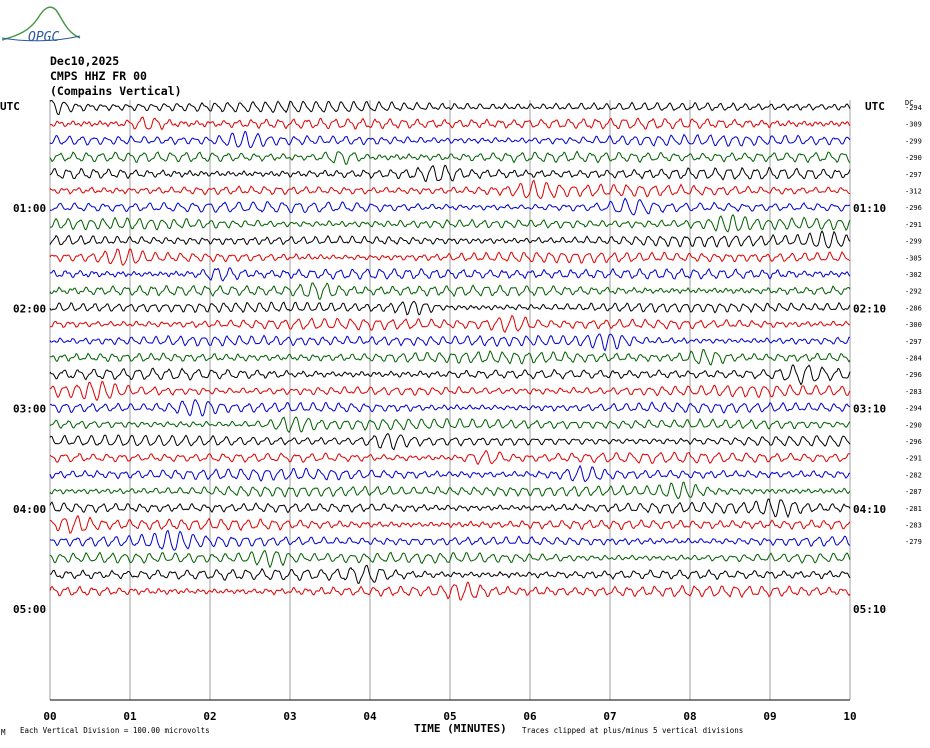 The width and height of the screenshot is (930, 748). Describe the element at coordinates (29, 609) in the screenshot. I see `left-hour-label: 05:00` at that location.